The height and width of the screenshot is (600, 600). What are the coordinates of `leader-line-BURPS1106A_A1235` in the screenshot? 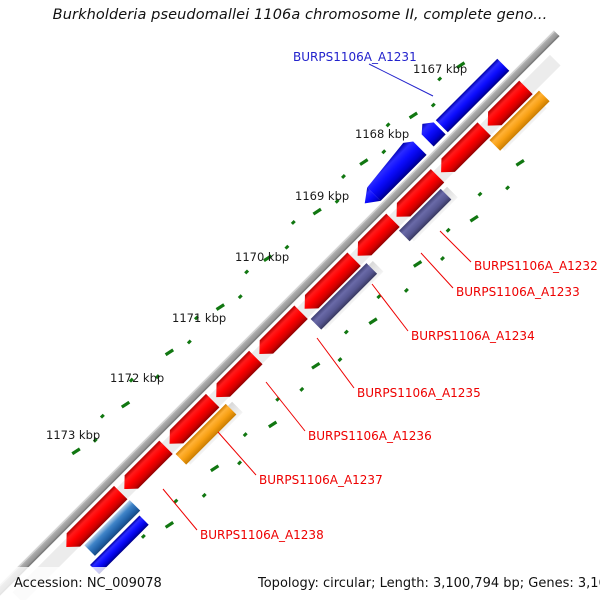 It's located at (335, 363).